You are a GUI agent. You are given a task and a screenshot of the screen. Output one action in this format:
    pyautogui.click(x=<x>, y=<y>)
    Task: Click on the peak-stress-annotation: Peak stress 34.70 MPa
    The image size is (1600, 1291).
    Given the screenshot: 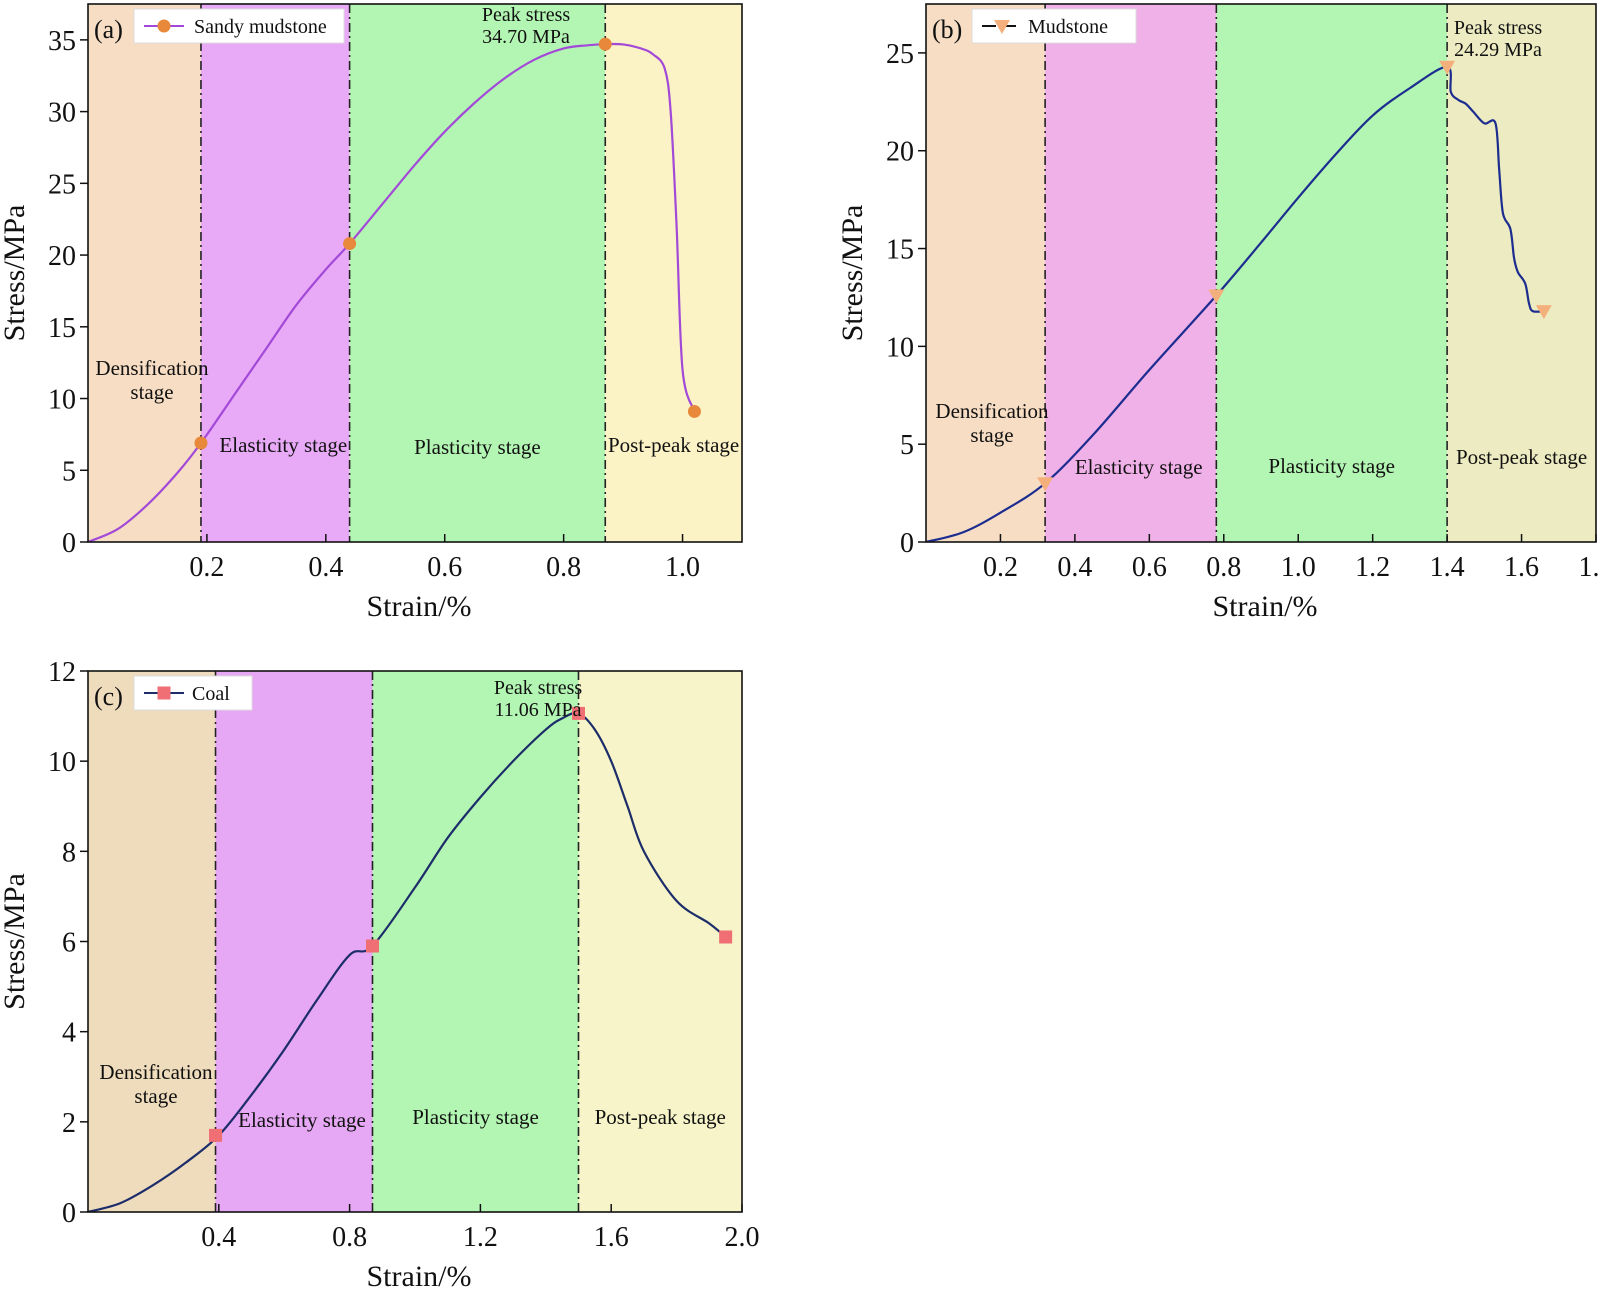 What is the action you would take?
    pyautogui.click(x=526, y=26)
    